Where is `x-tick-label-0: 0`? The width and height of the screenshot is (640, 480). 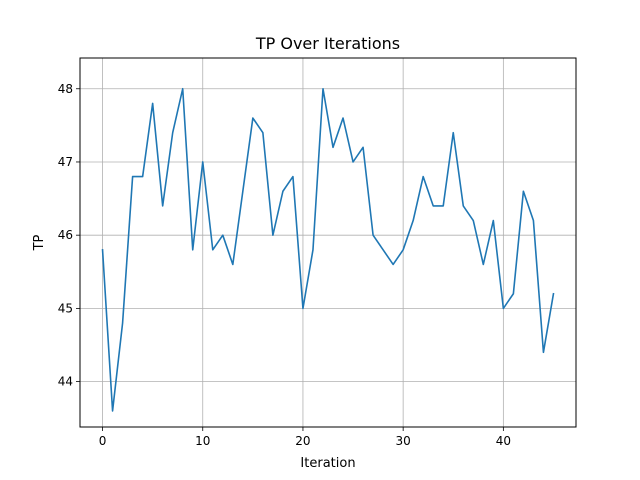 x-tick-label-0: 0 is located at coordinates (103, 441).